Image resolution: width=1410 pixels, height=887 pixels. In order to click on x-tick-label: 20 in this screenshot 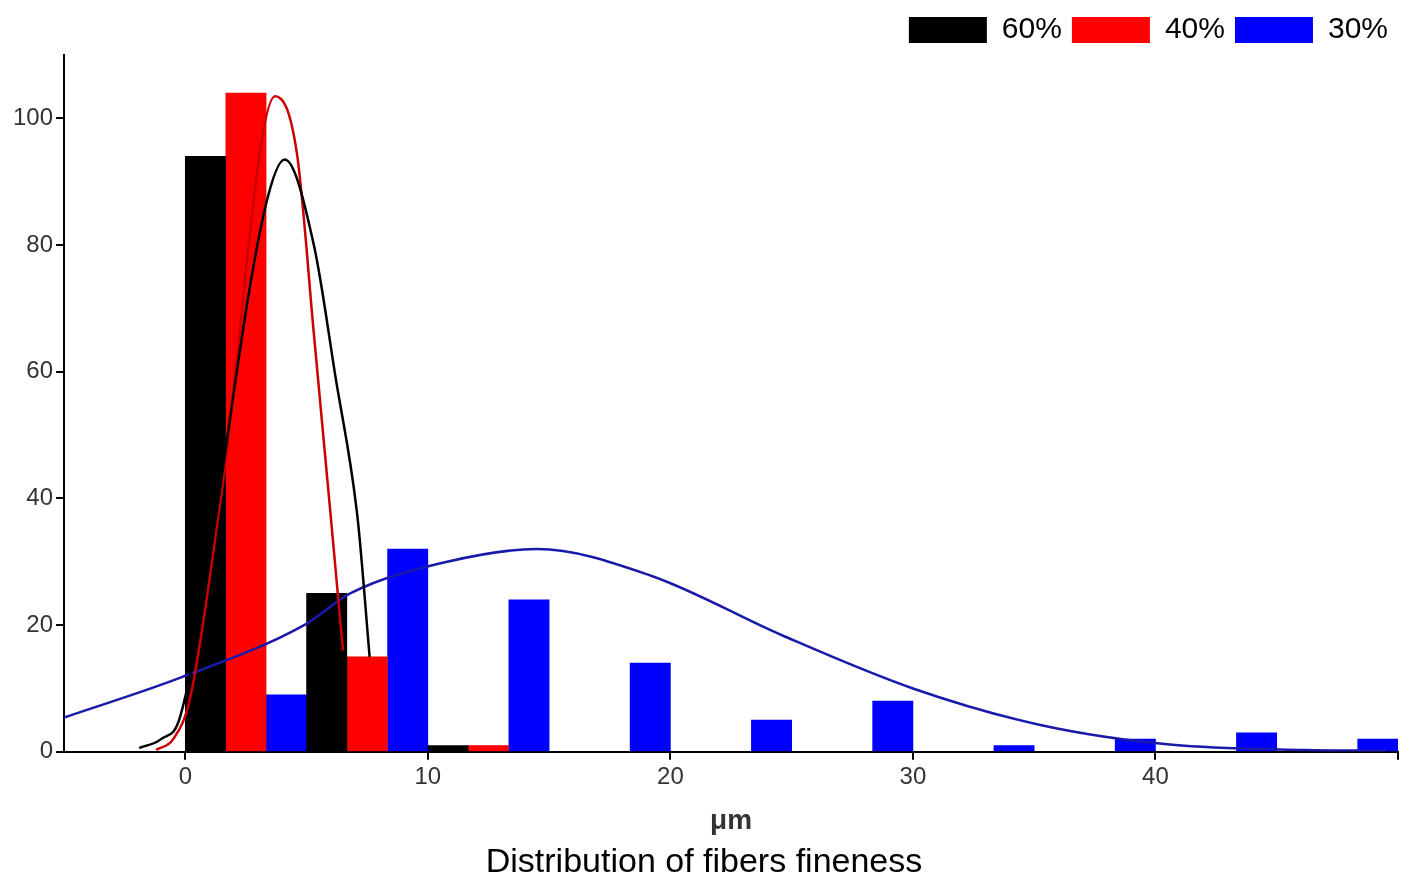, I will do `click(670, 775)`.